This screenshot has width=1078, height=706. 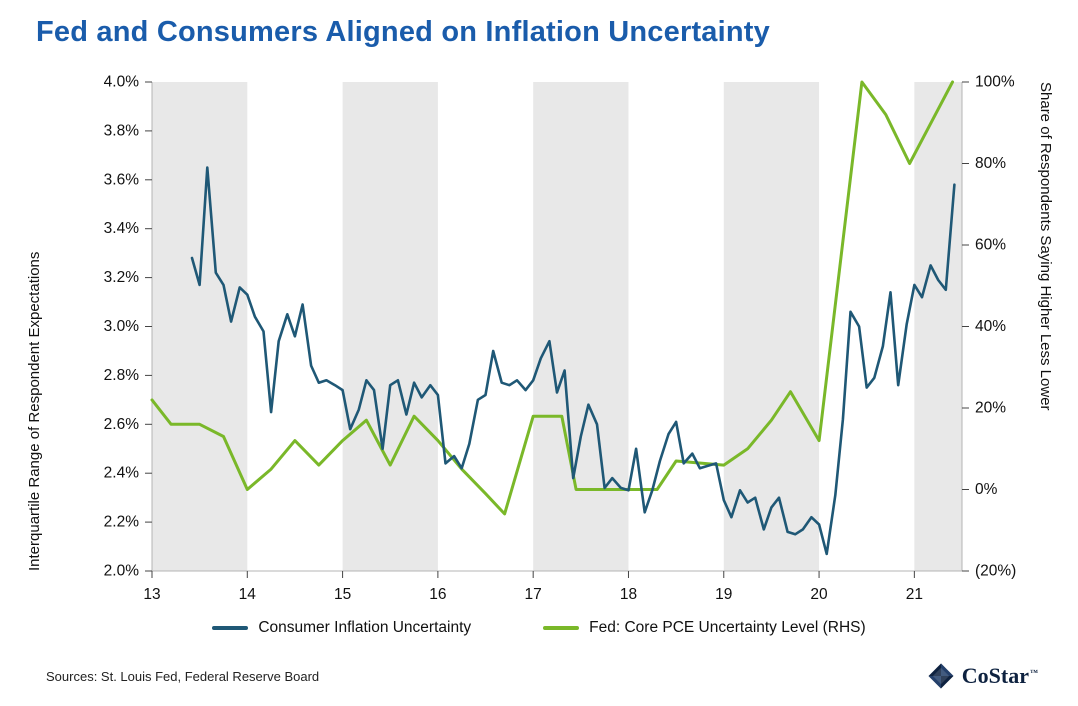 What do you see at coordinates (995, 82) in the screenshot?
I see `right-axis-tick-label: 100%` at bounding box center [995, 82].